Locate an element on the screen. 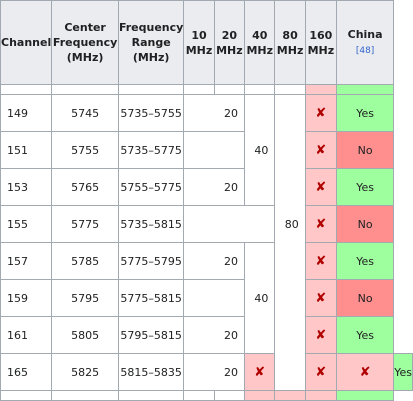 Image resolution: width=413 pixels, height=401 pixels. header-center-frequency: Center Frequency (MHz) is located at coordinates (85, 42).